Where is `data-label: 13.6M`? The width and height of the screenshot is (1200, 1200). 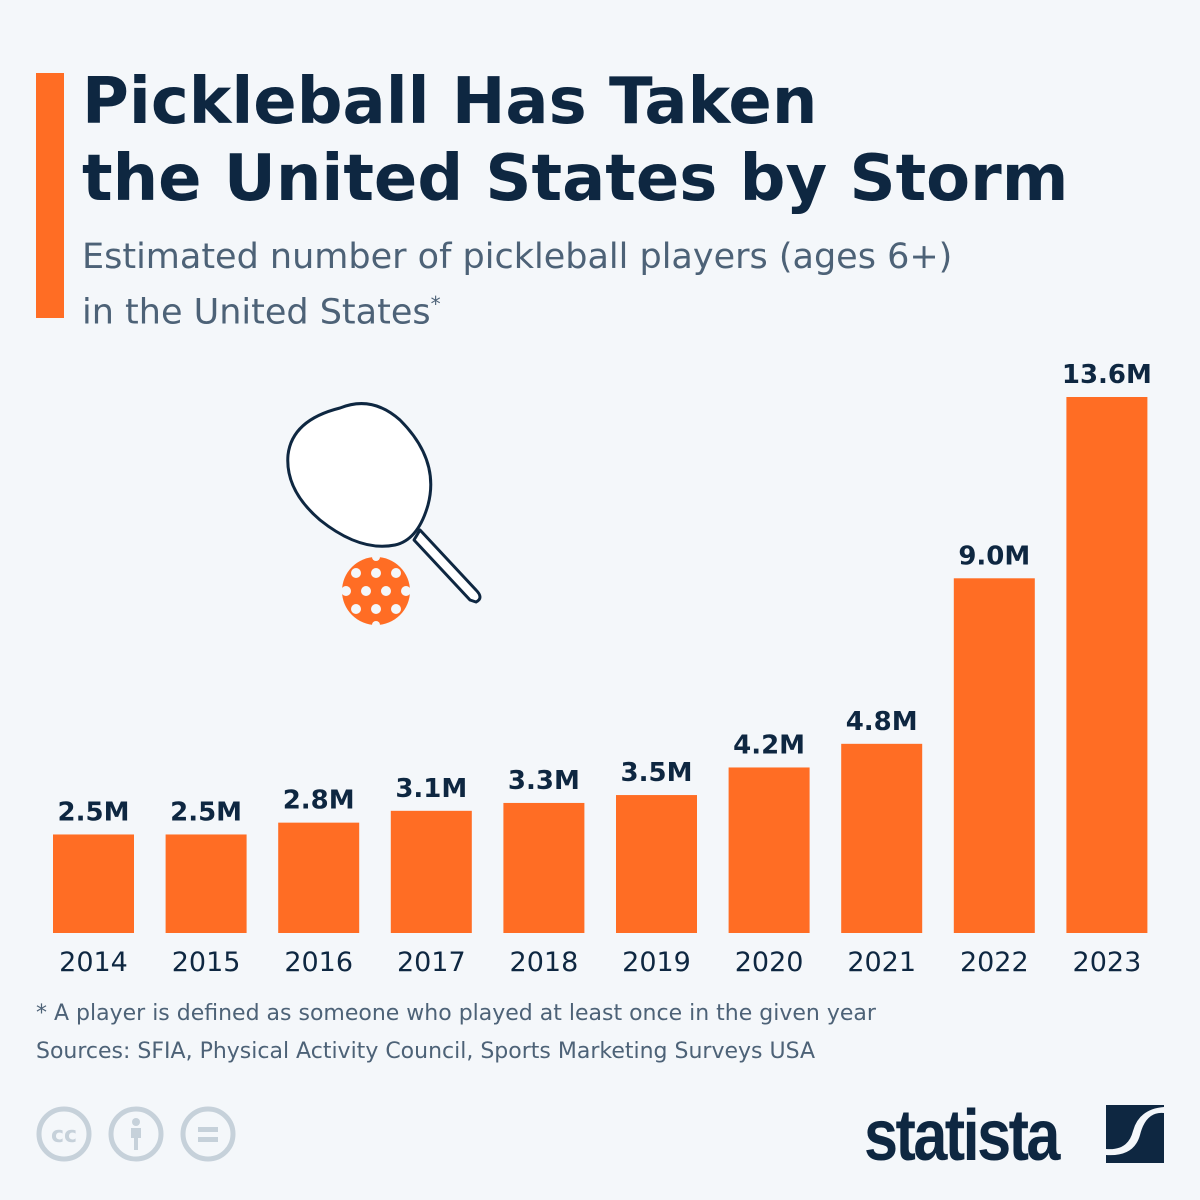
data-label: 13.6M is located at coordinates (1107, 375).